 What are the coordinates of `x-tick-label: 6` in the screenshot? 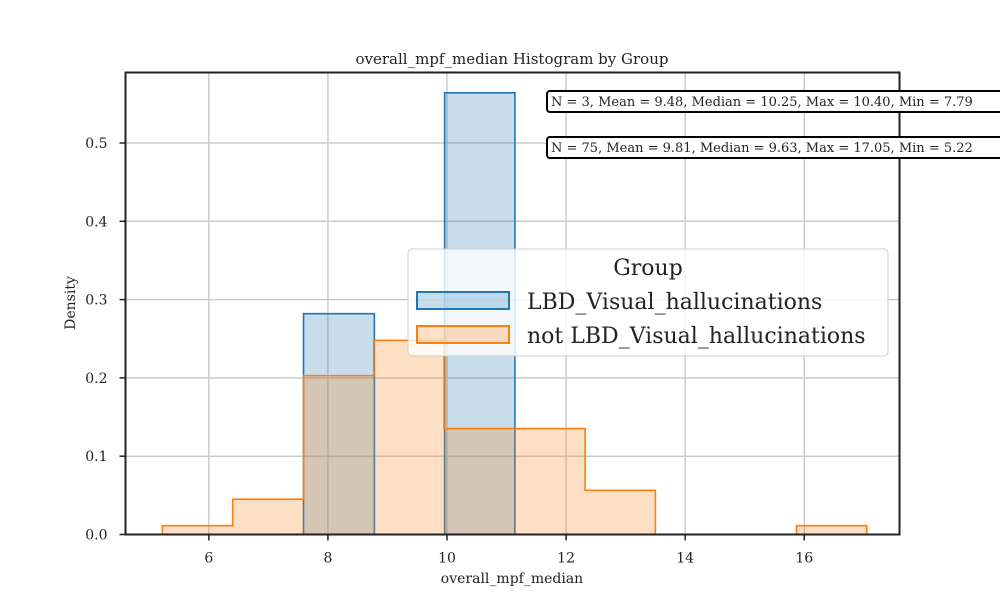 It's located at (208, 559).